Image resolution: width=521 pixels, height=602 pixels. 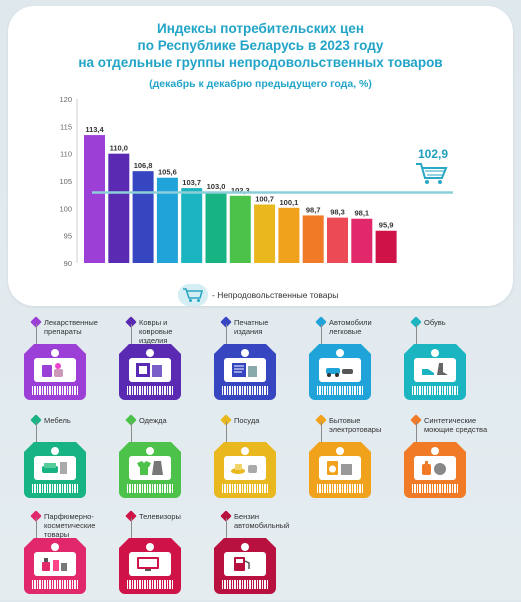 What do you see at coordinates (73, 556) in the screenshot?
I see `product-tag: Парфюмерно- косметические товары` at bounding box center [73, 556].